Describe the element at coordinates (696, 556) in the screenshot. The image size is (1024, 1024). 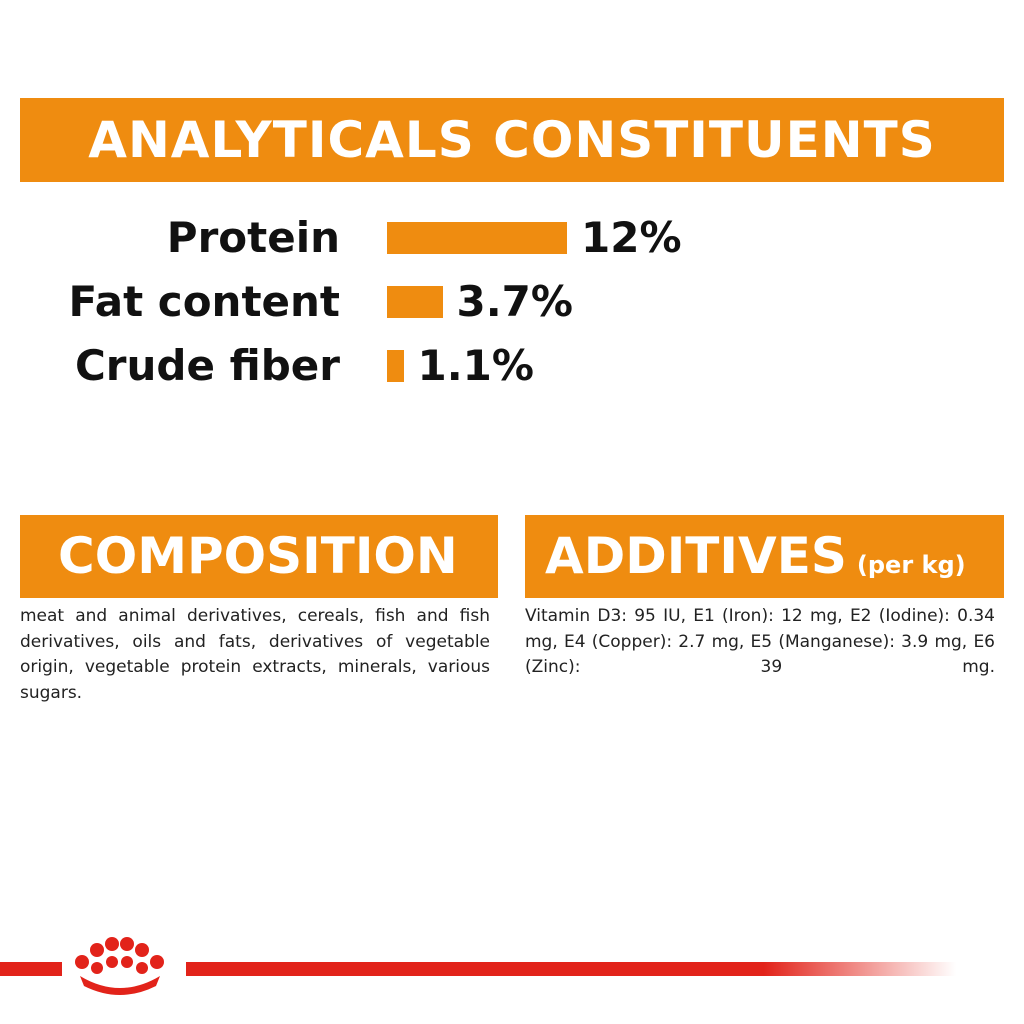
I see `section-title: ADDITIVES` at that location.